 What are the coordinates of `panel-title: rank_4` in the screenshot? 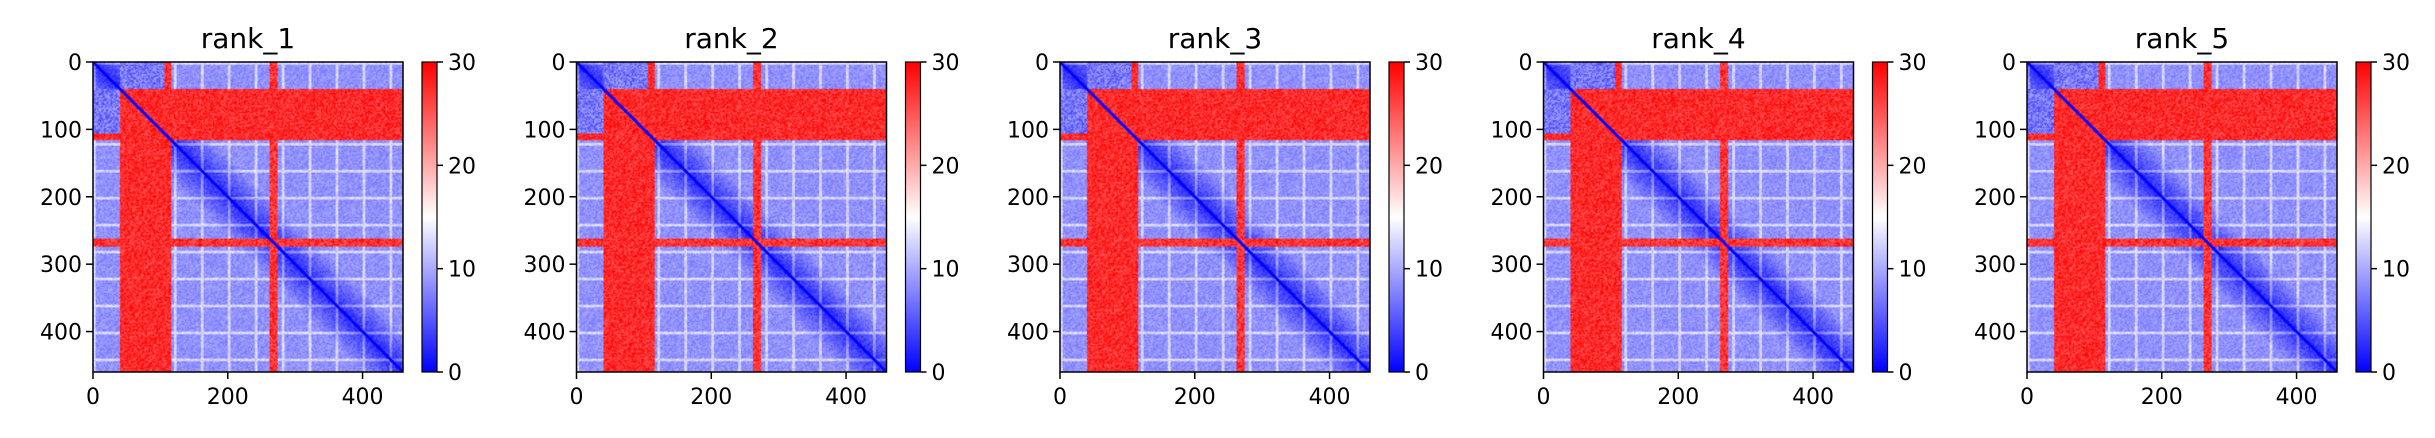 It's located at (1698, 38).